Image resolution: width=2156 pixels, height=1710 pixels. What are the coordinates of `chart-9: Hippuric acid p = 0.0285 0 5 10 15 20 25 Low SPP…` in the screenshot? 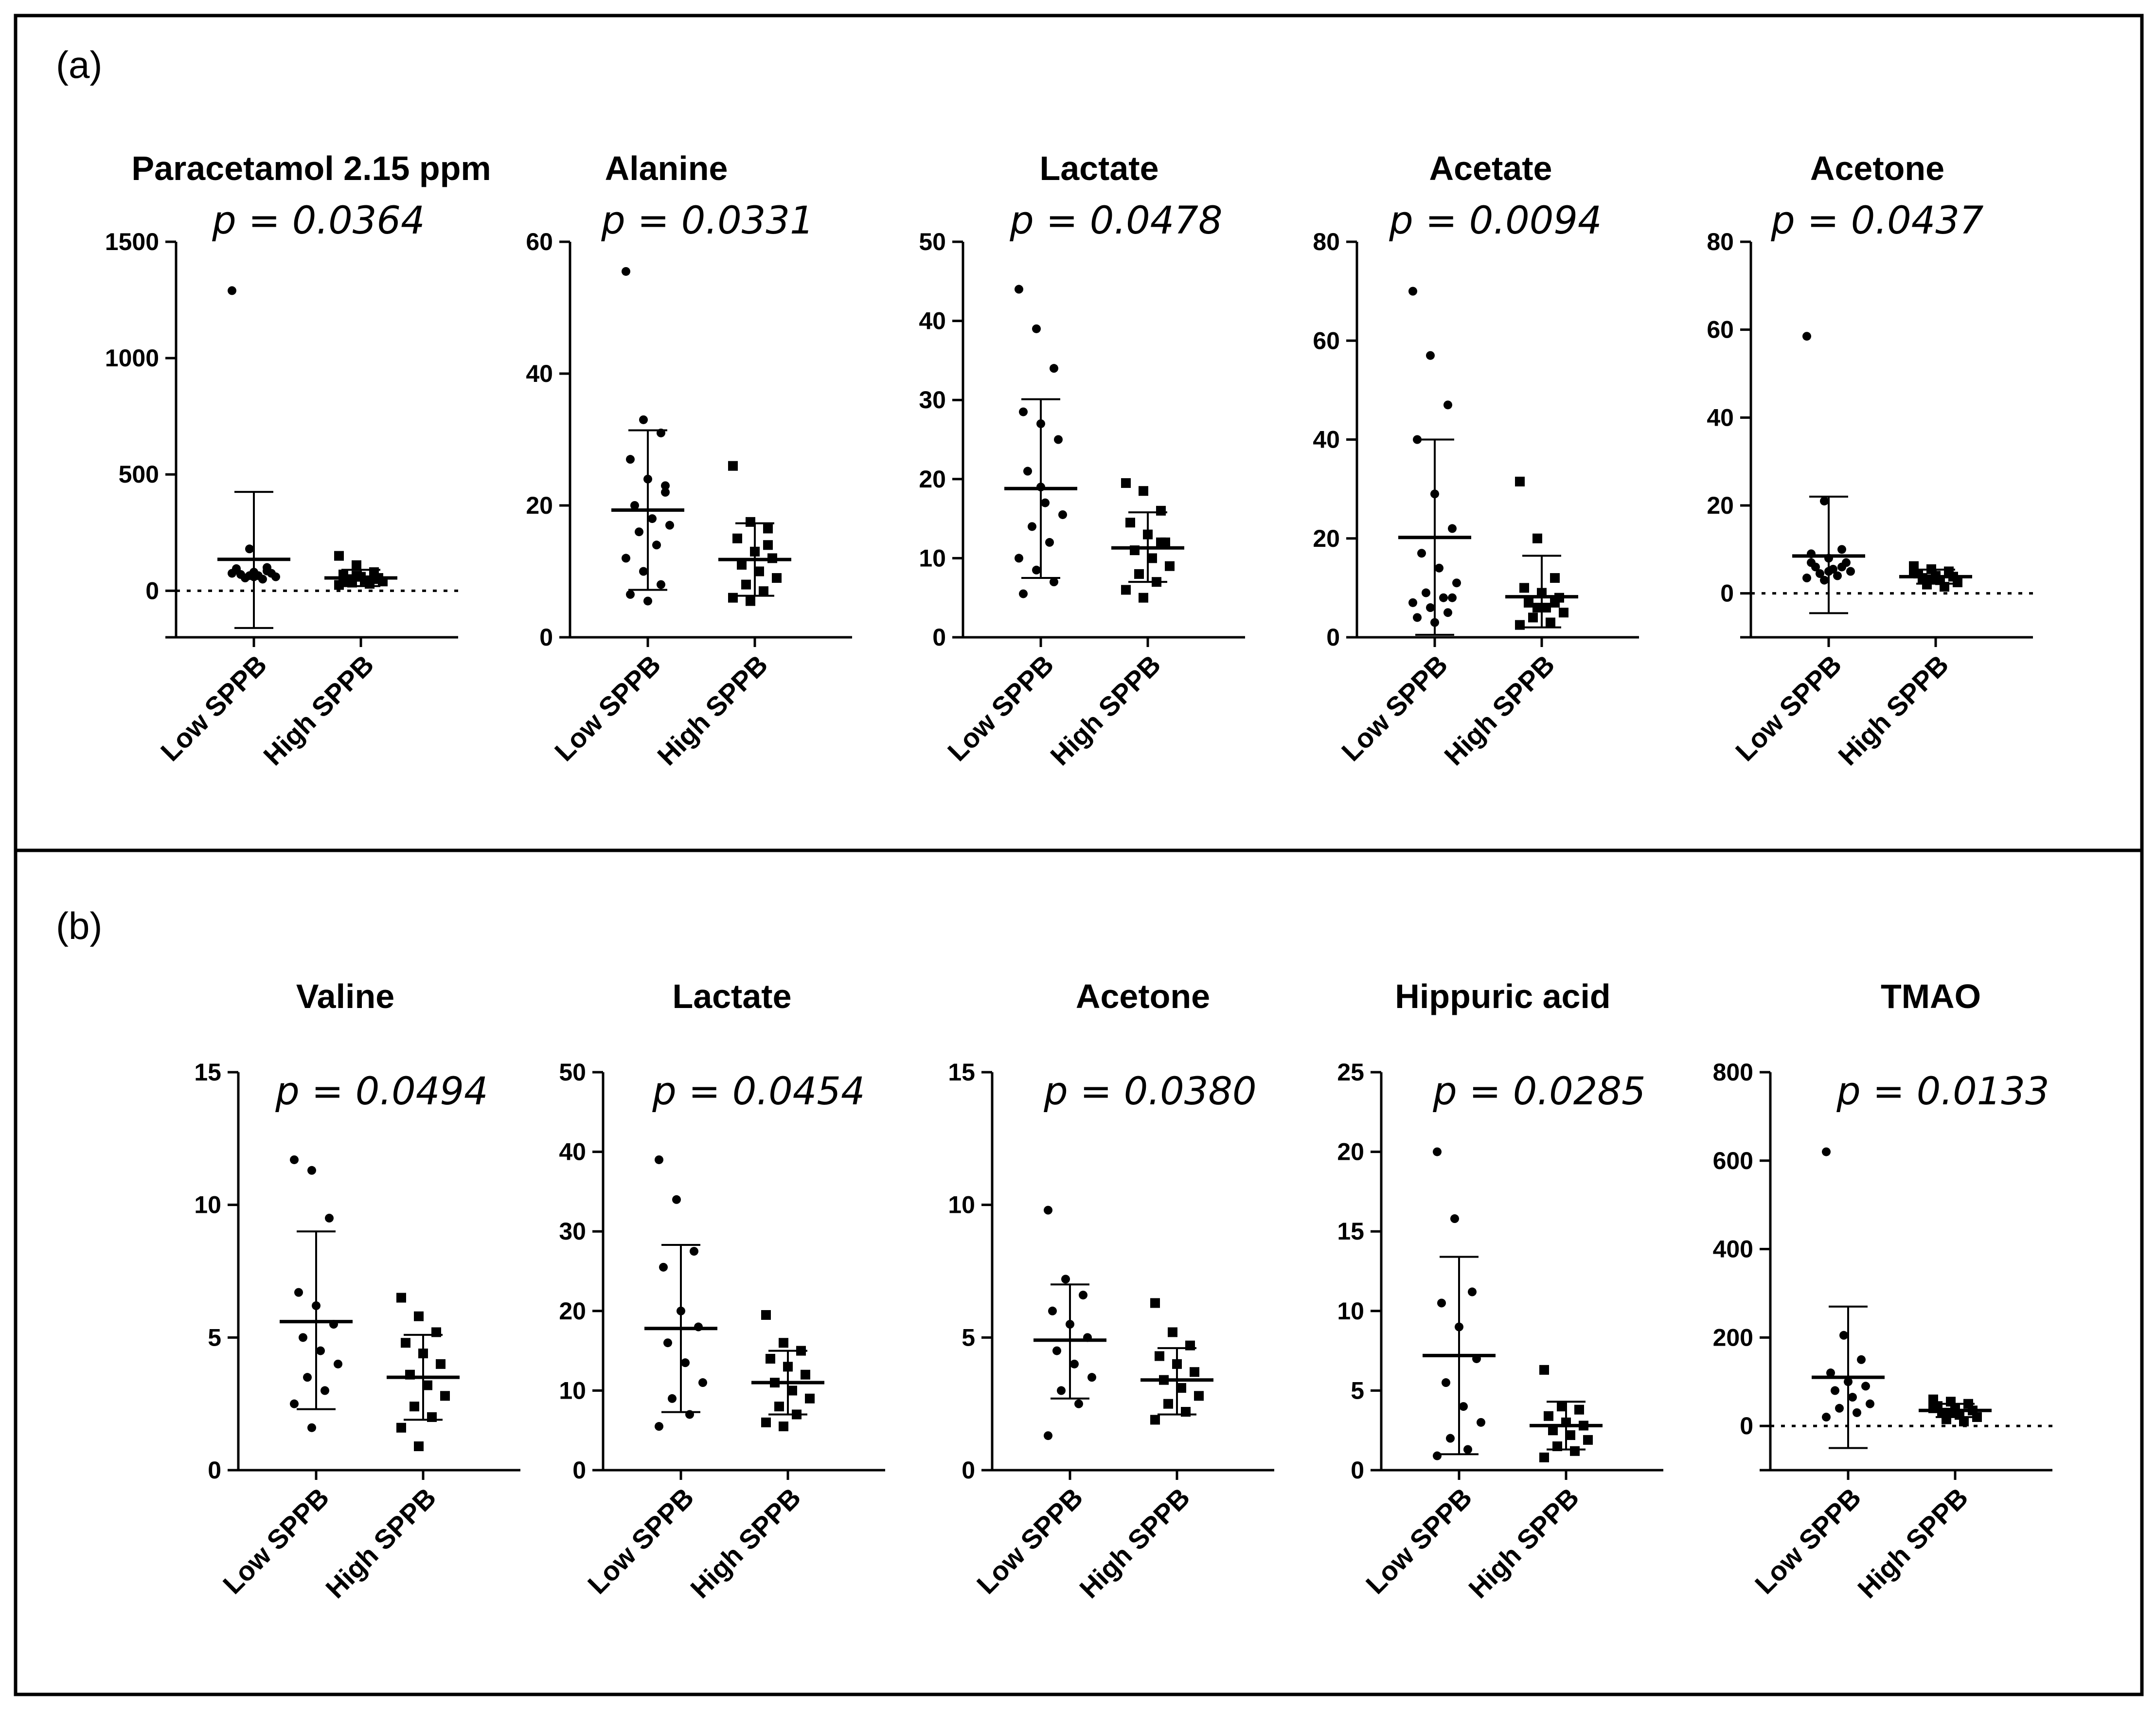 It's located at (1500, 1290).